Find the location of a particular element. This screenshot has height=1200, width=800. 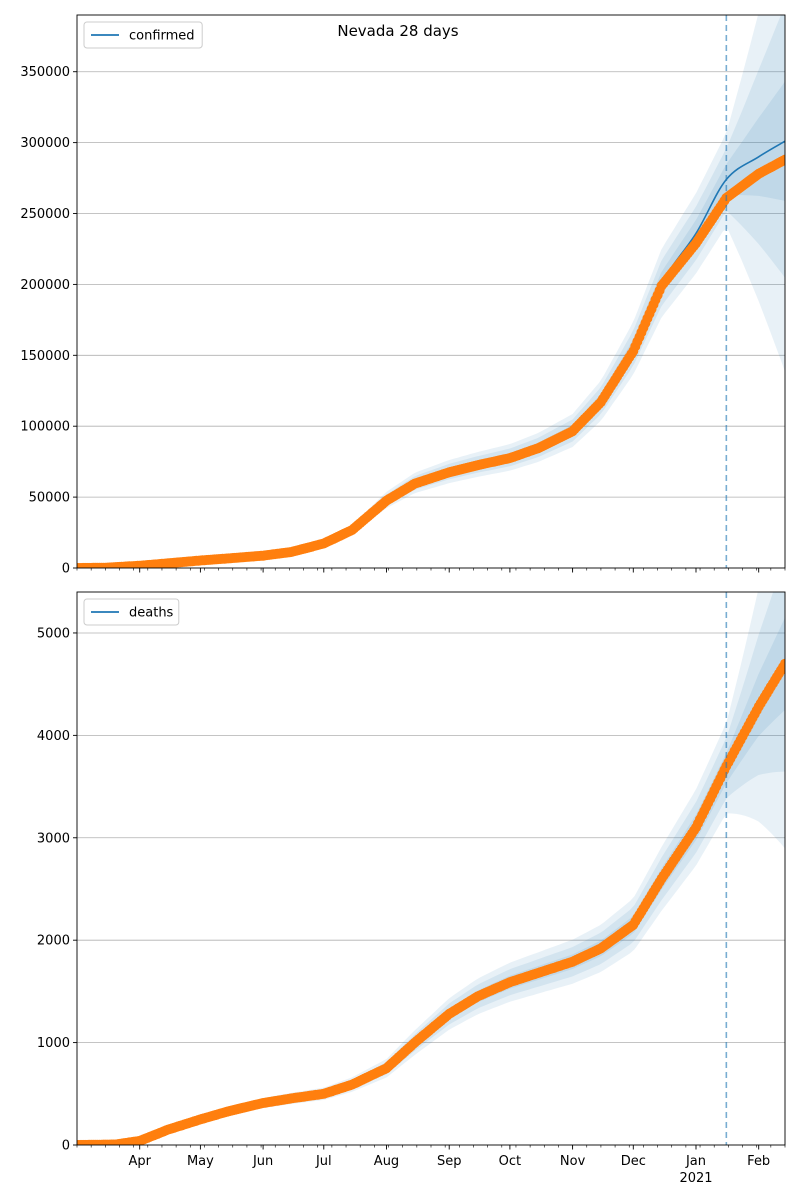

x-tick-label: Dec is located at coordinates (633, 1161).